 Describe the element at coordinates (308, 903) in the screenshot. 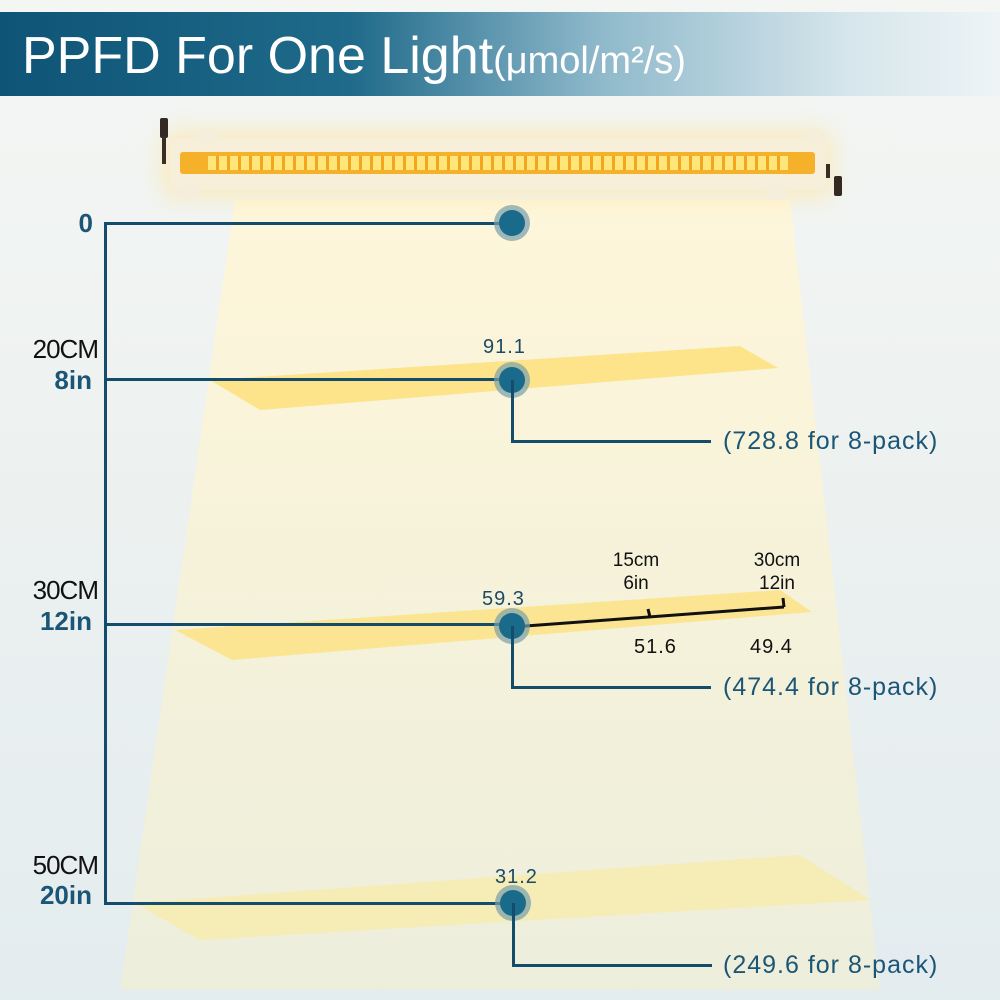

I see `level-line-50cm` at that location.